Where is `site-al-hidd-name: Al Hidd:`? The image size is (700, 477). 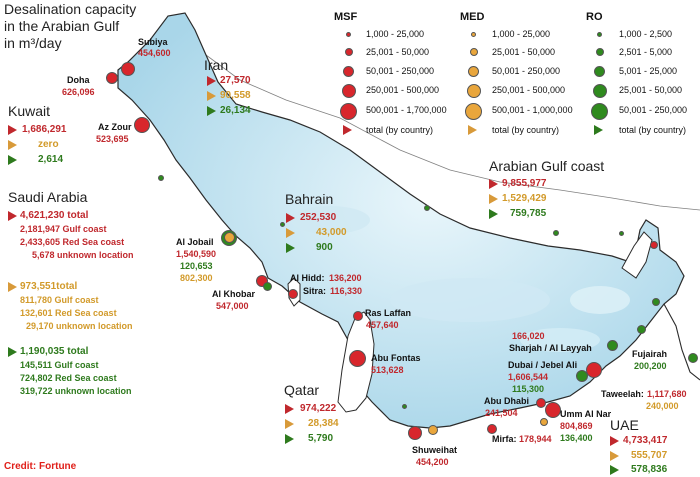
site-al-hidd-name: Al Hidd: is located at coordinates (307, 278).